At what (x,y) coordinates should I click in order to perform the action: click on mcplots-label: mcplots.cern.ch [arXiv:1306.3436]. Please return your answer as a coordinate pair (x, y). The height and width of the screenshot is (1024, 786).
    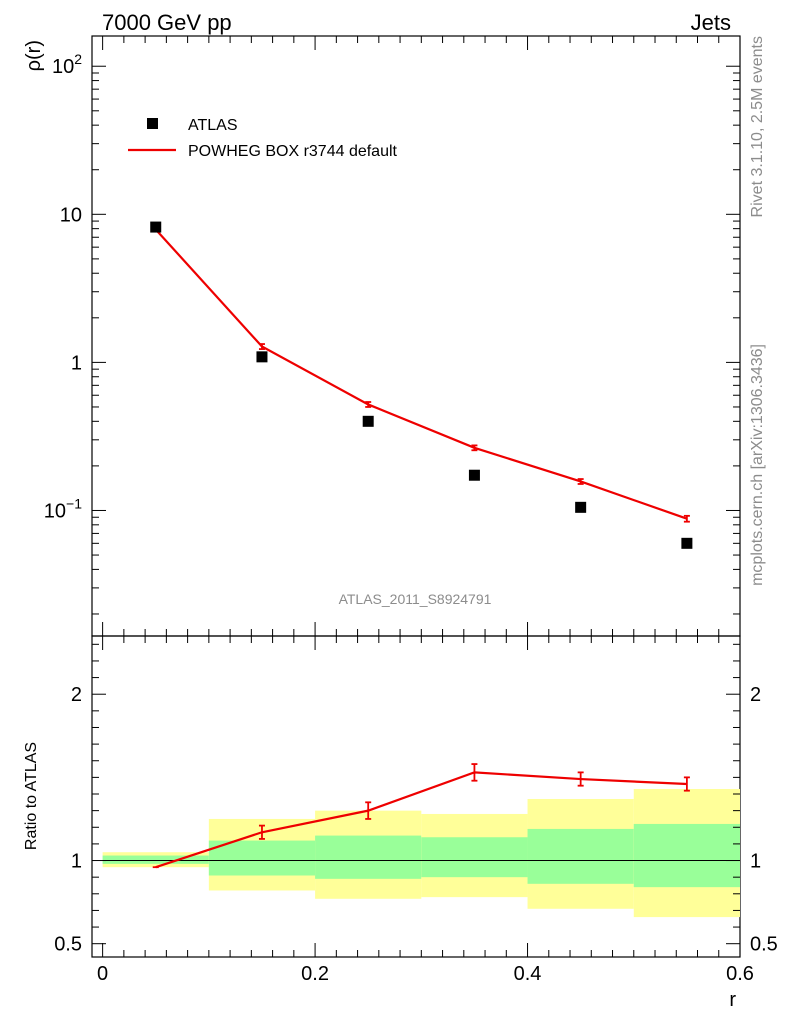
    Looking at the image, I should click on (757, 465).